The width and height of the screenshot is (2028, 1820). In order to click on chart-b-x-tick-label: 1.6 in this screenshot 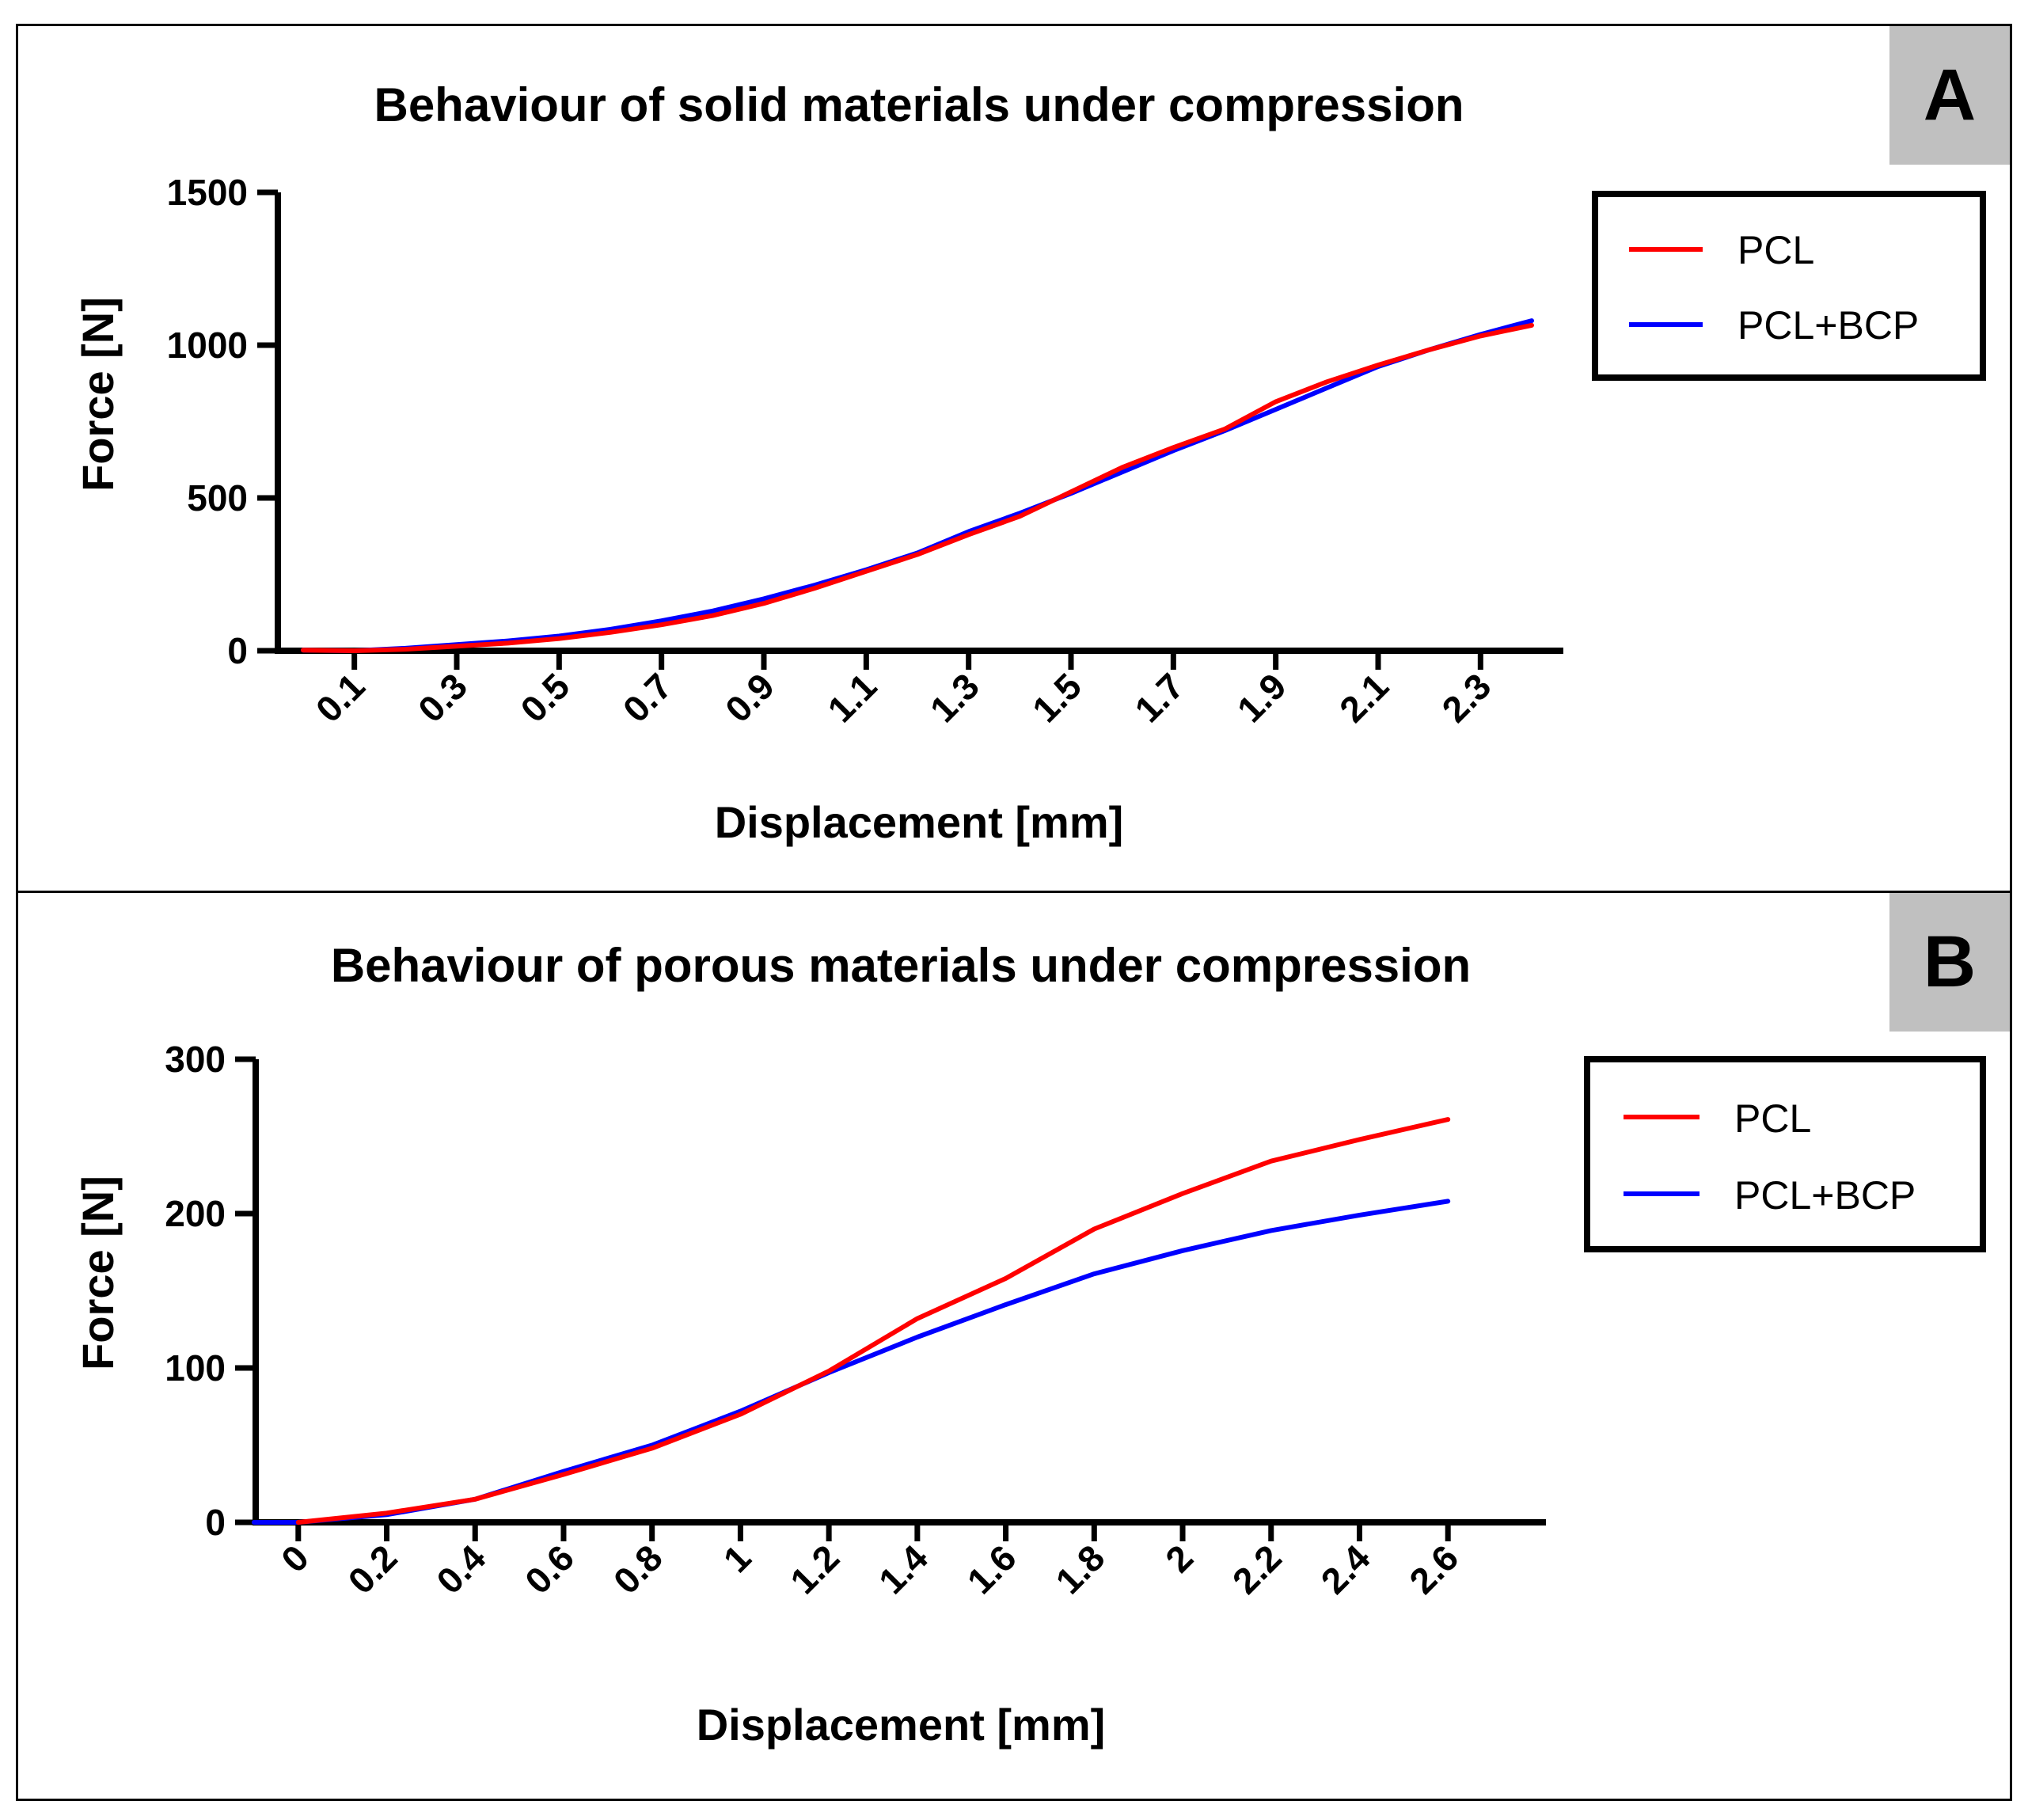, I will do `click(991, 1569)`.